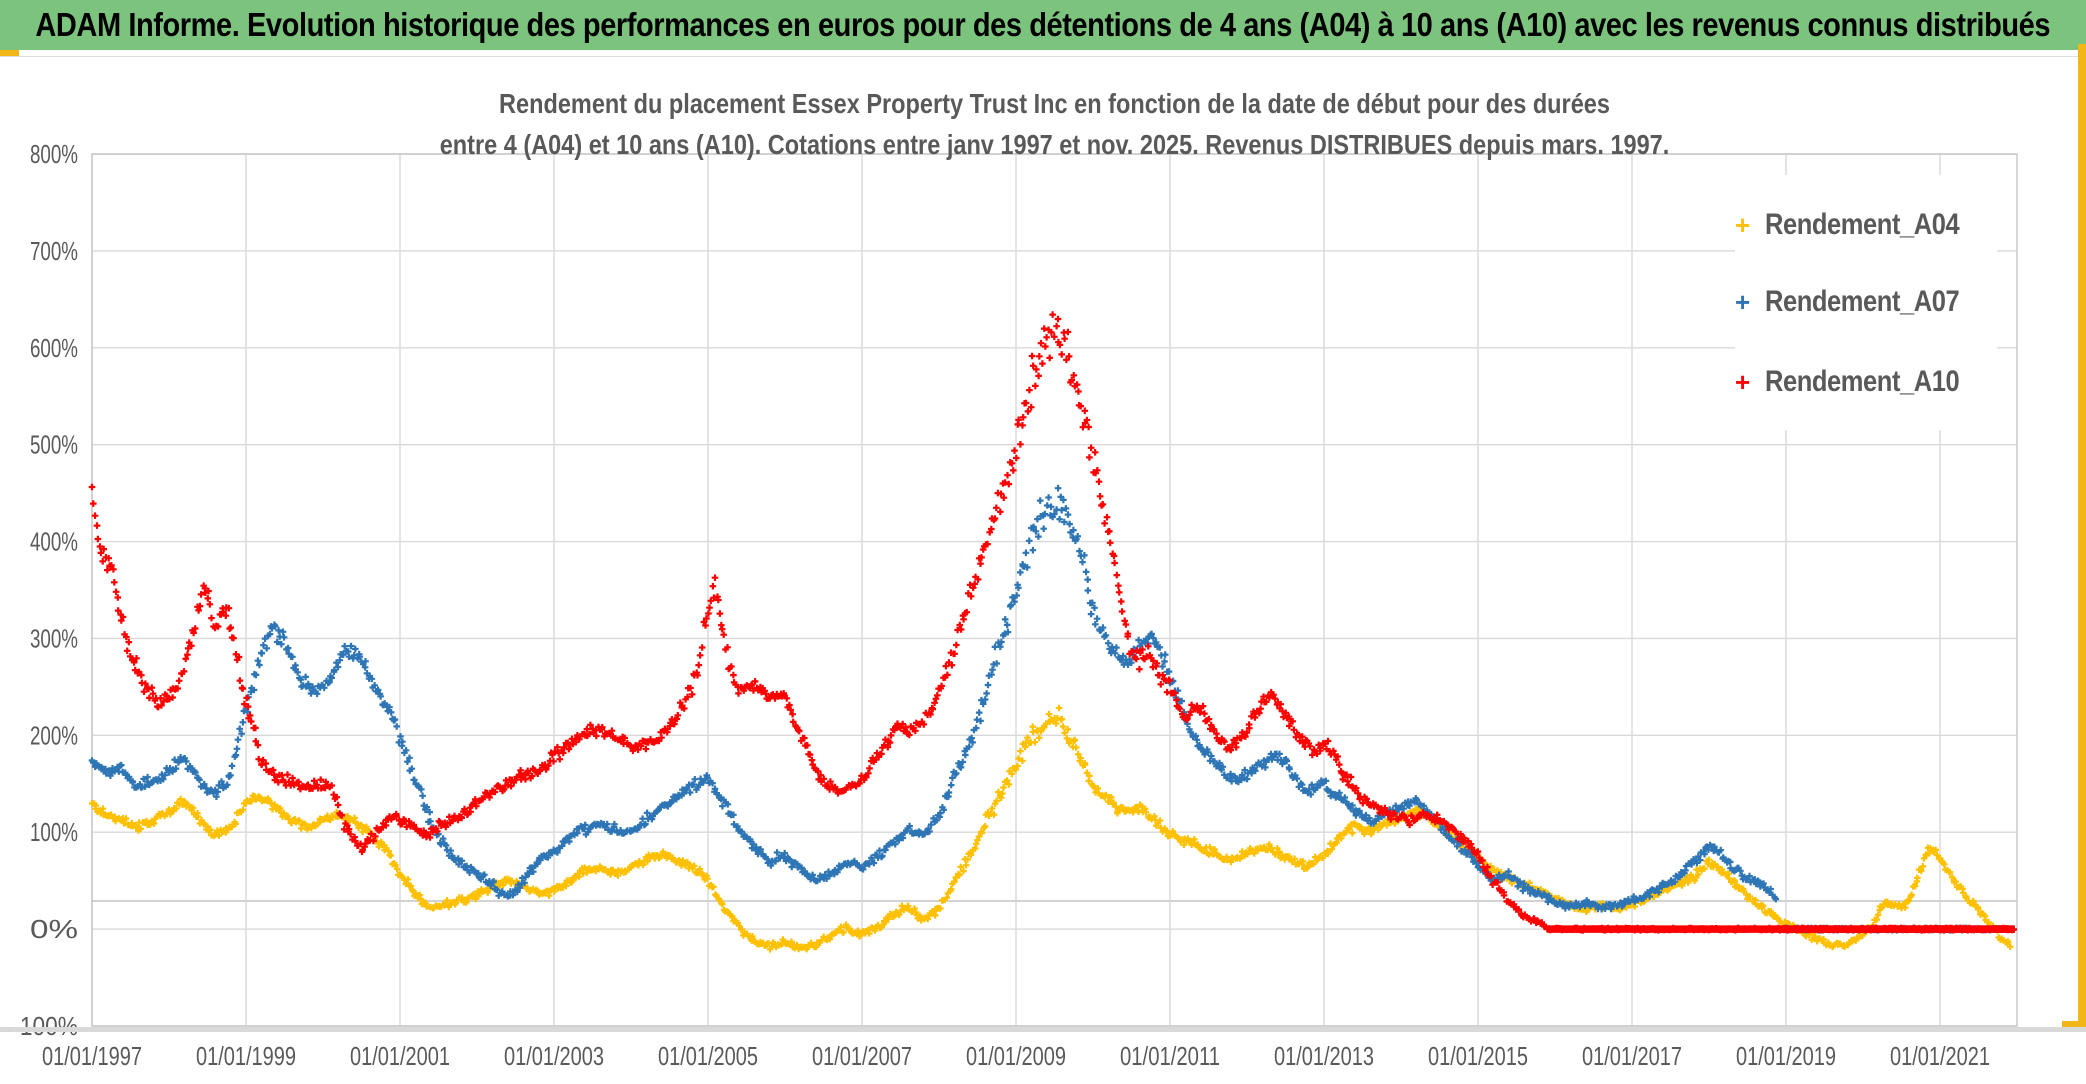 Image resolution: width=2086 pixels, height=1084 pixels. I want to click on x-tick-label: 01/01/2005, so click(708, 1056).